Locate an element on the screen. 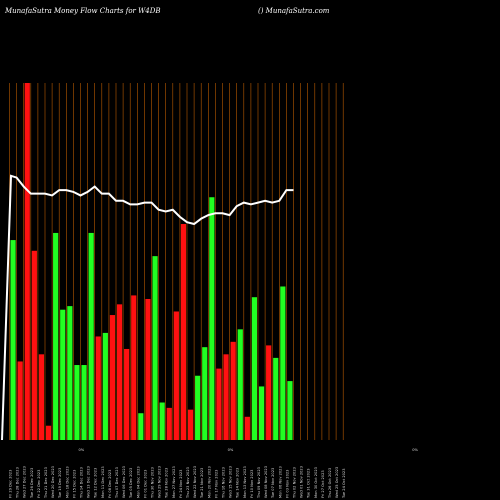  x-tick-label: Wed 20 Dec 2023 is located at coordinates (53, 482).